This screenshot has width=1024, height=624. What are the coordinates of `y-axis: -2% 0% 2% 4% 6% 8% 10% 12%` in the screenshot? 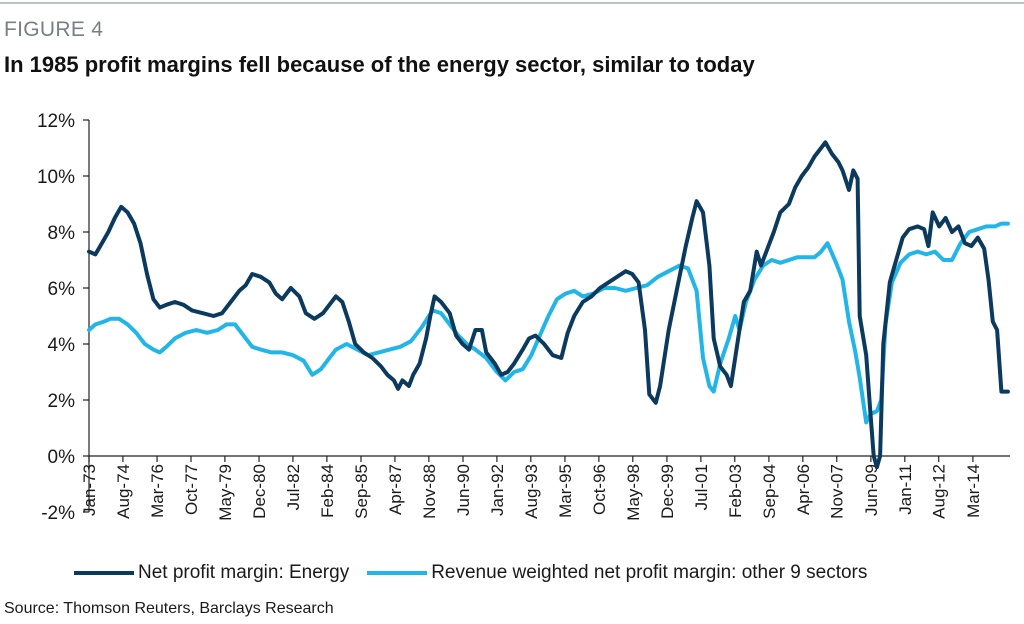 It's located at (63, 317).